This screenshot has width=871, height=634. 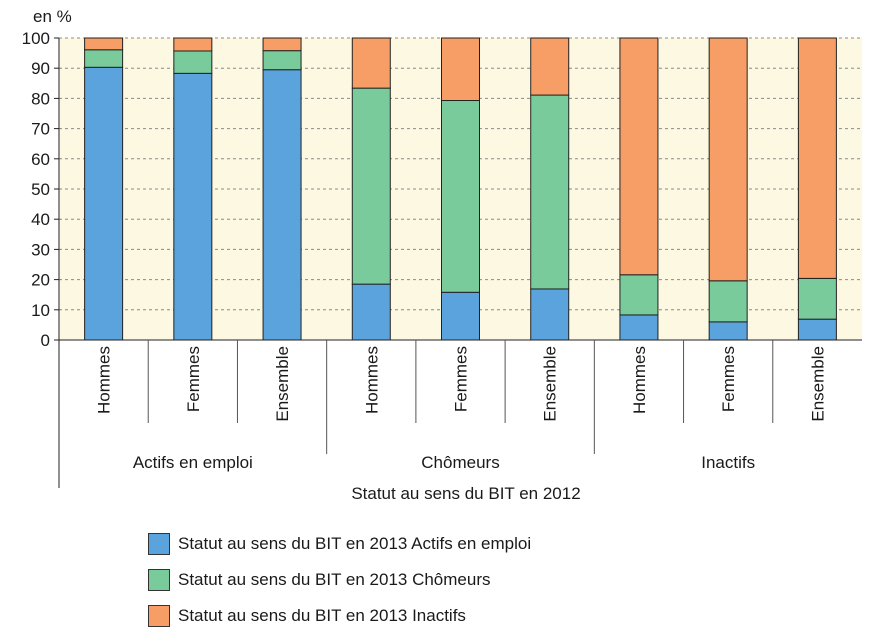 I want to click on y-tick-labels: 0 10 20 30 40 50 60 70 80 90 100, so click(x=36, y=189).